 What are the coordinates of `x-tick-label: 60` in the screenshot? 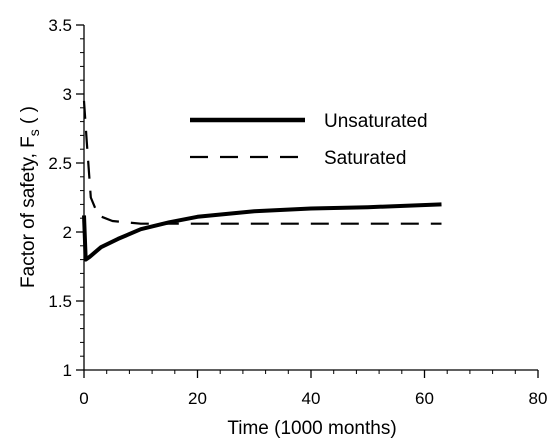 It's located at (424, 398).